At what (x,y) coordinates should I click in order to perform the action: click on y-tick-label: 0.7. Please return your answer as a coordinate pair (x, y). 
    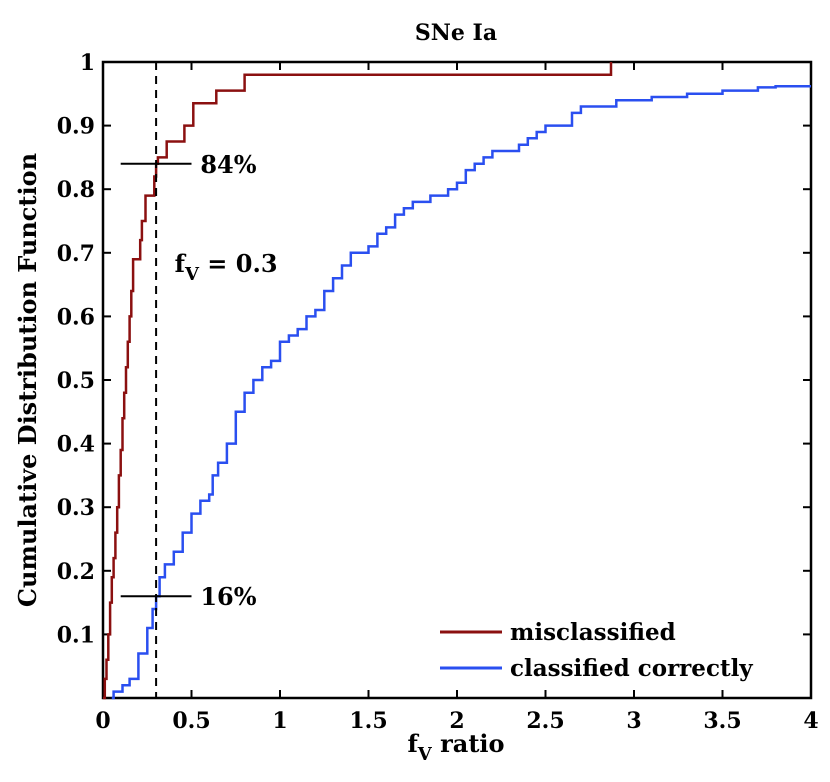
    Looking at the image, I should click on (76, 254).